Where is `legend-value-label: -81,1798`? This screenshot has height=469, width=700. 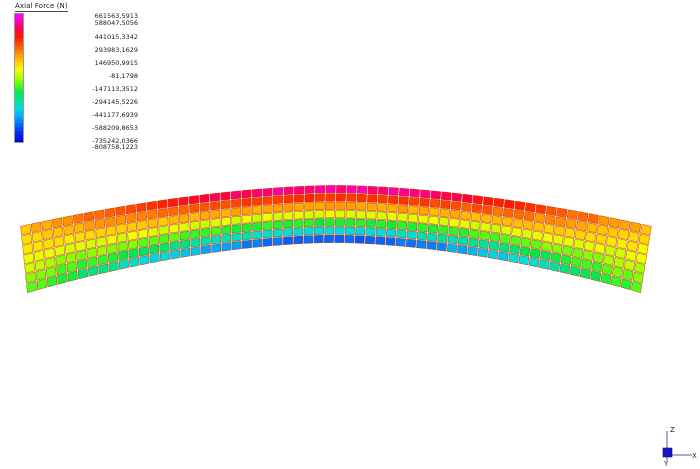 legend-value-label: -81,1798 is located at coordinates (123, 75).